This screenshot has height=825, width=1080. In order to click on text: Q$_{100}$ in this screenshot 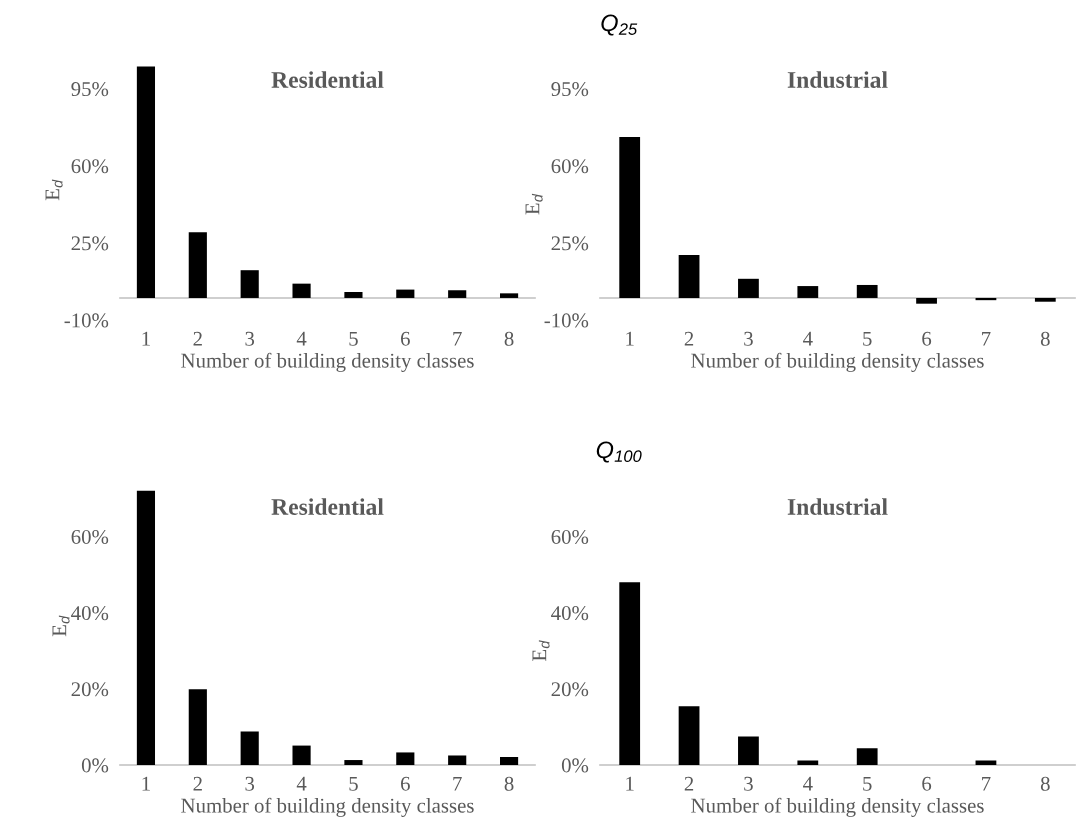, I will do `click(619, 452)`.